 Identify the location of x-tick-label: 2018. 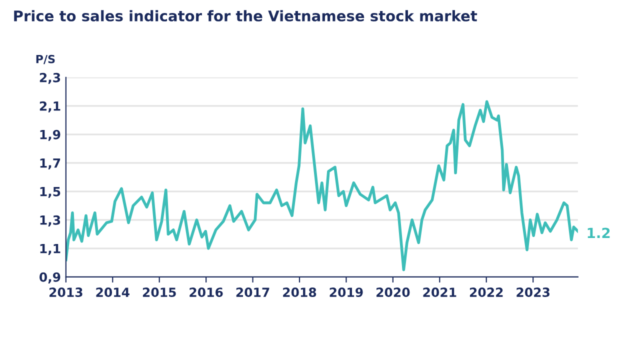
(299, 293).